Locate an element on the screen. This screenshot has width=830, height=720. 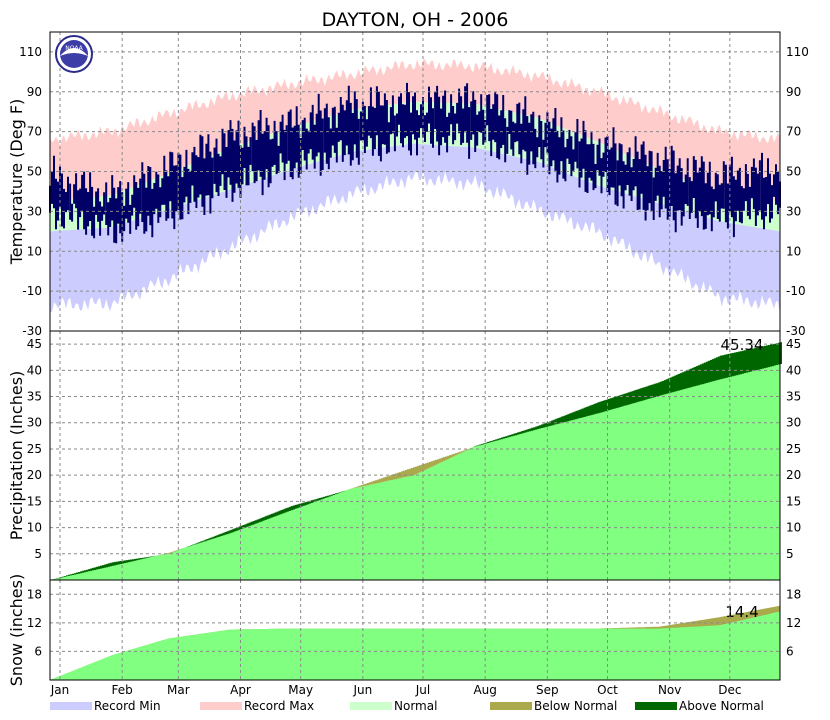
legend-label: Record Max is located at coordinates (279, 706).